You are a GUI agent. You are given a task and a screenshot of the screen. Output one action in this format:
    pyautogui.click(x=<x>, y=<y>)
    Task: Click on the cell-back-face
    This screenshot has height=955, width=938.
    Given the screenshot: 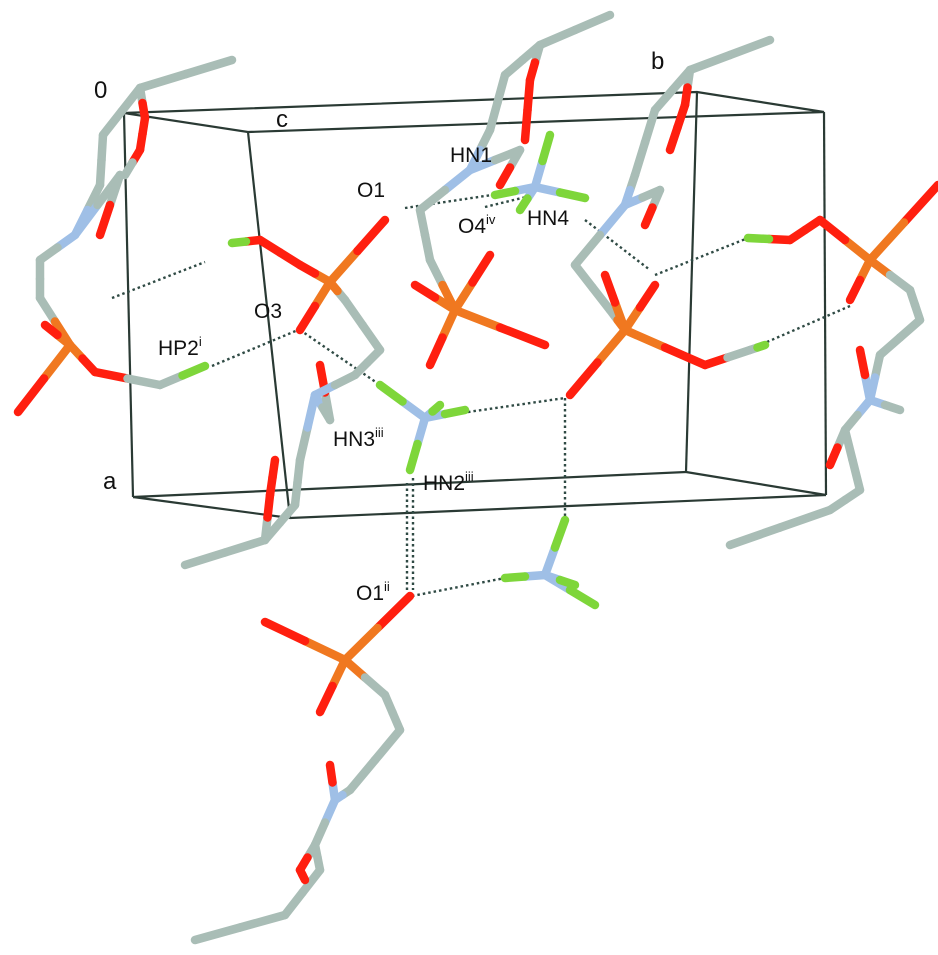 What is the action you would take?
    pyautogui.click(x=474, y=112)
    